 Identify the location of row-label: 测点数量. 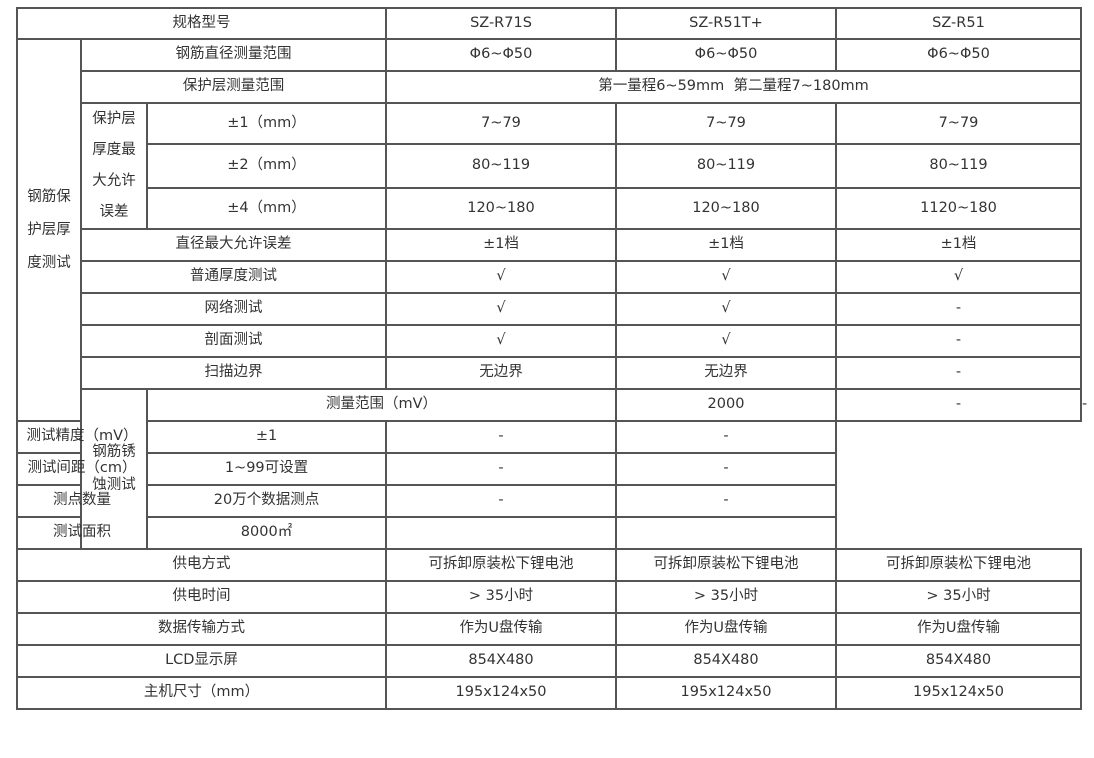
(82, 501).